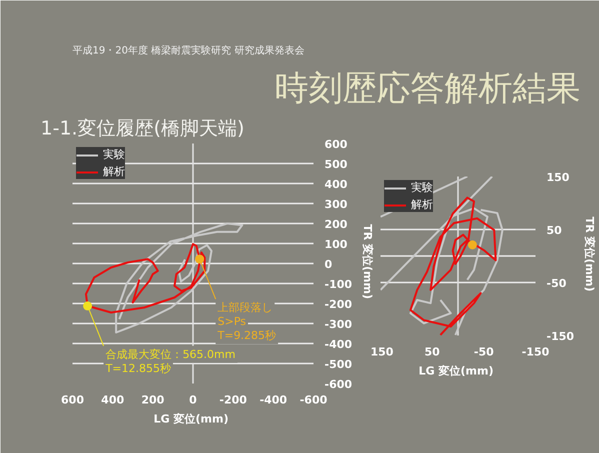 The width and height of the screenshot is (599, 453). What do you see at coordinates (336, 144) in the screenshot?
I see `y-tick-label: 600` at bounding box center [336, 144].